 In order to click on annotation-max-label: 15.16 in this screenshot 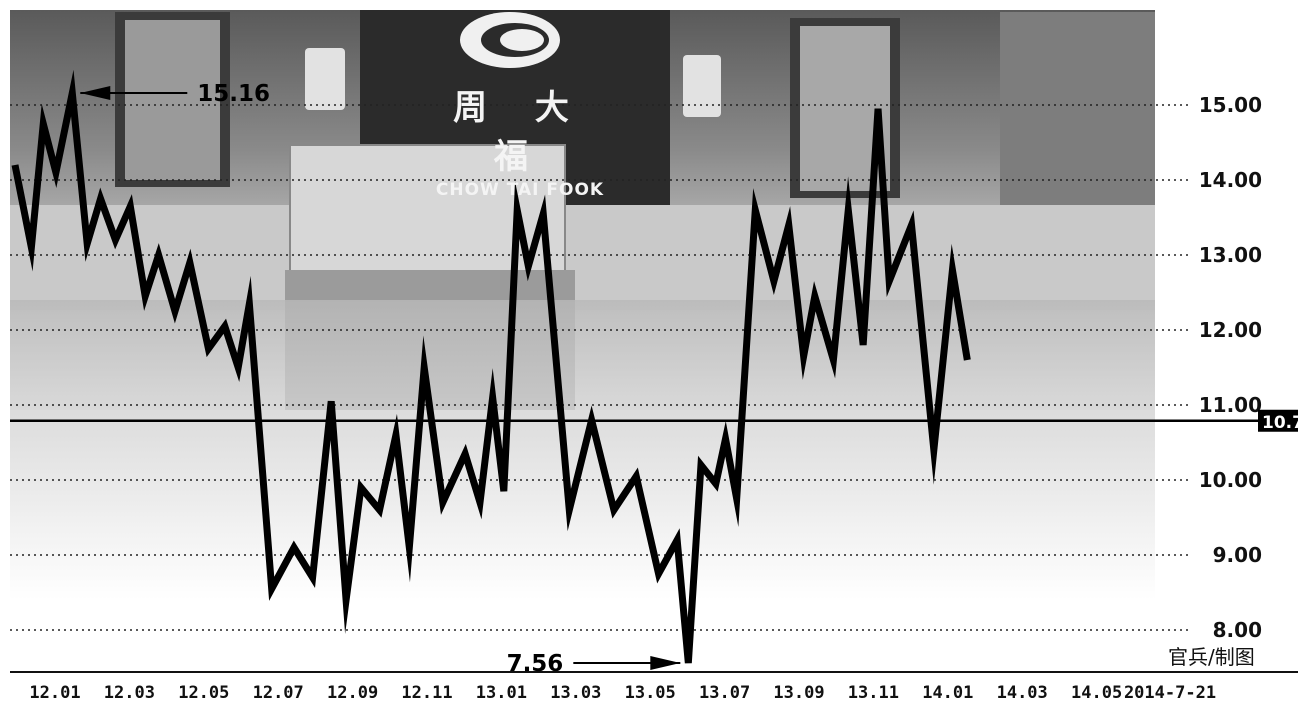, I will do `click(233, 94)`.